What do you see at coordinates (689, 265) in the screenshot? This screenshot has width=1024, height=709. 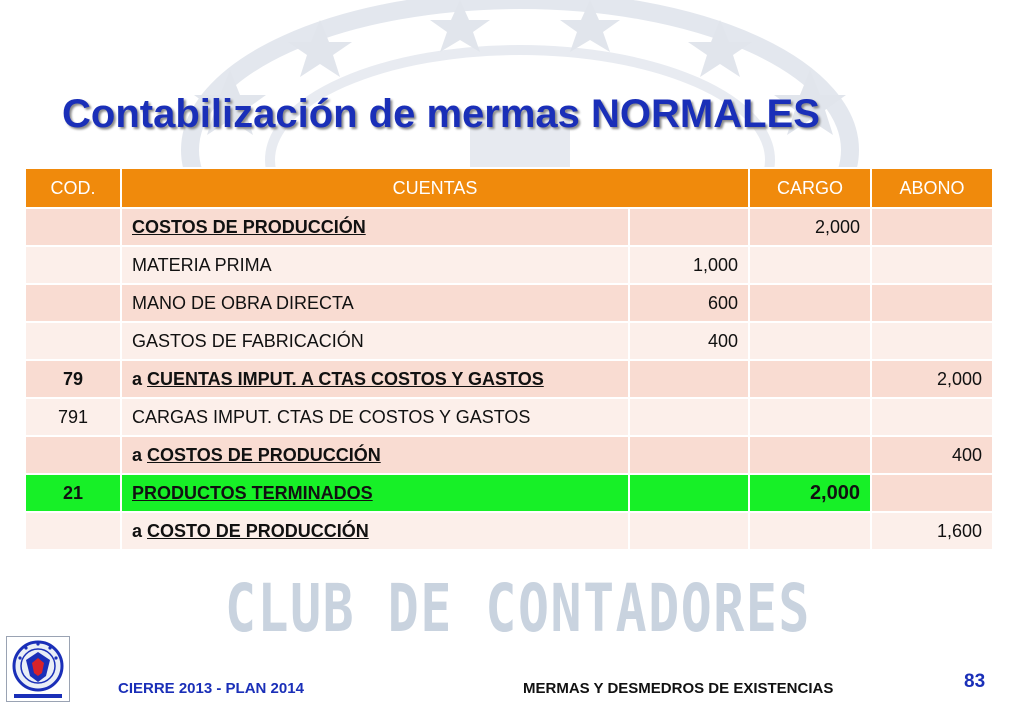 I see `cell-sub-amount: 1,000` at bounding box center [689, 265].